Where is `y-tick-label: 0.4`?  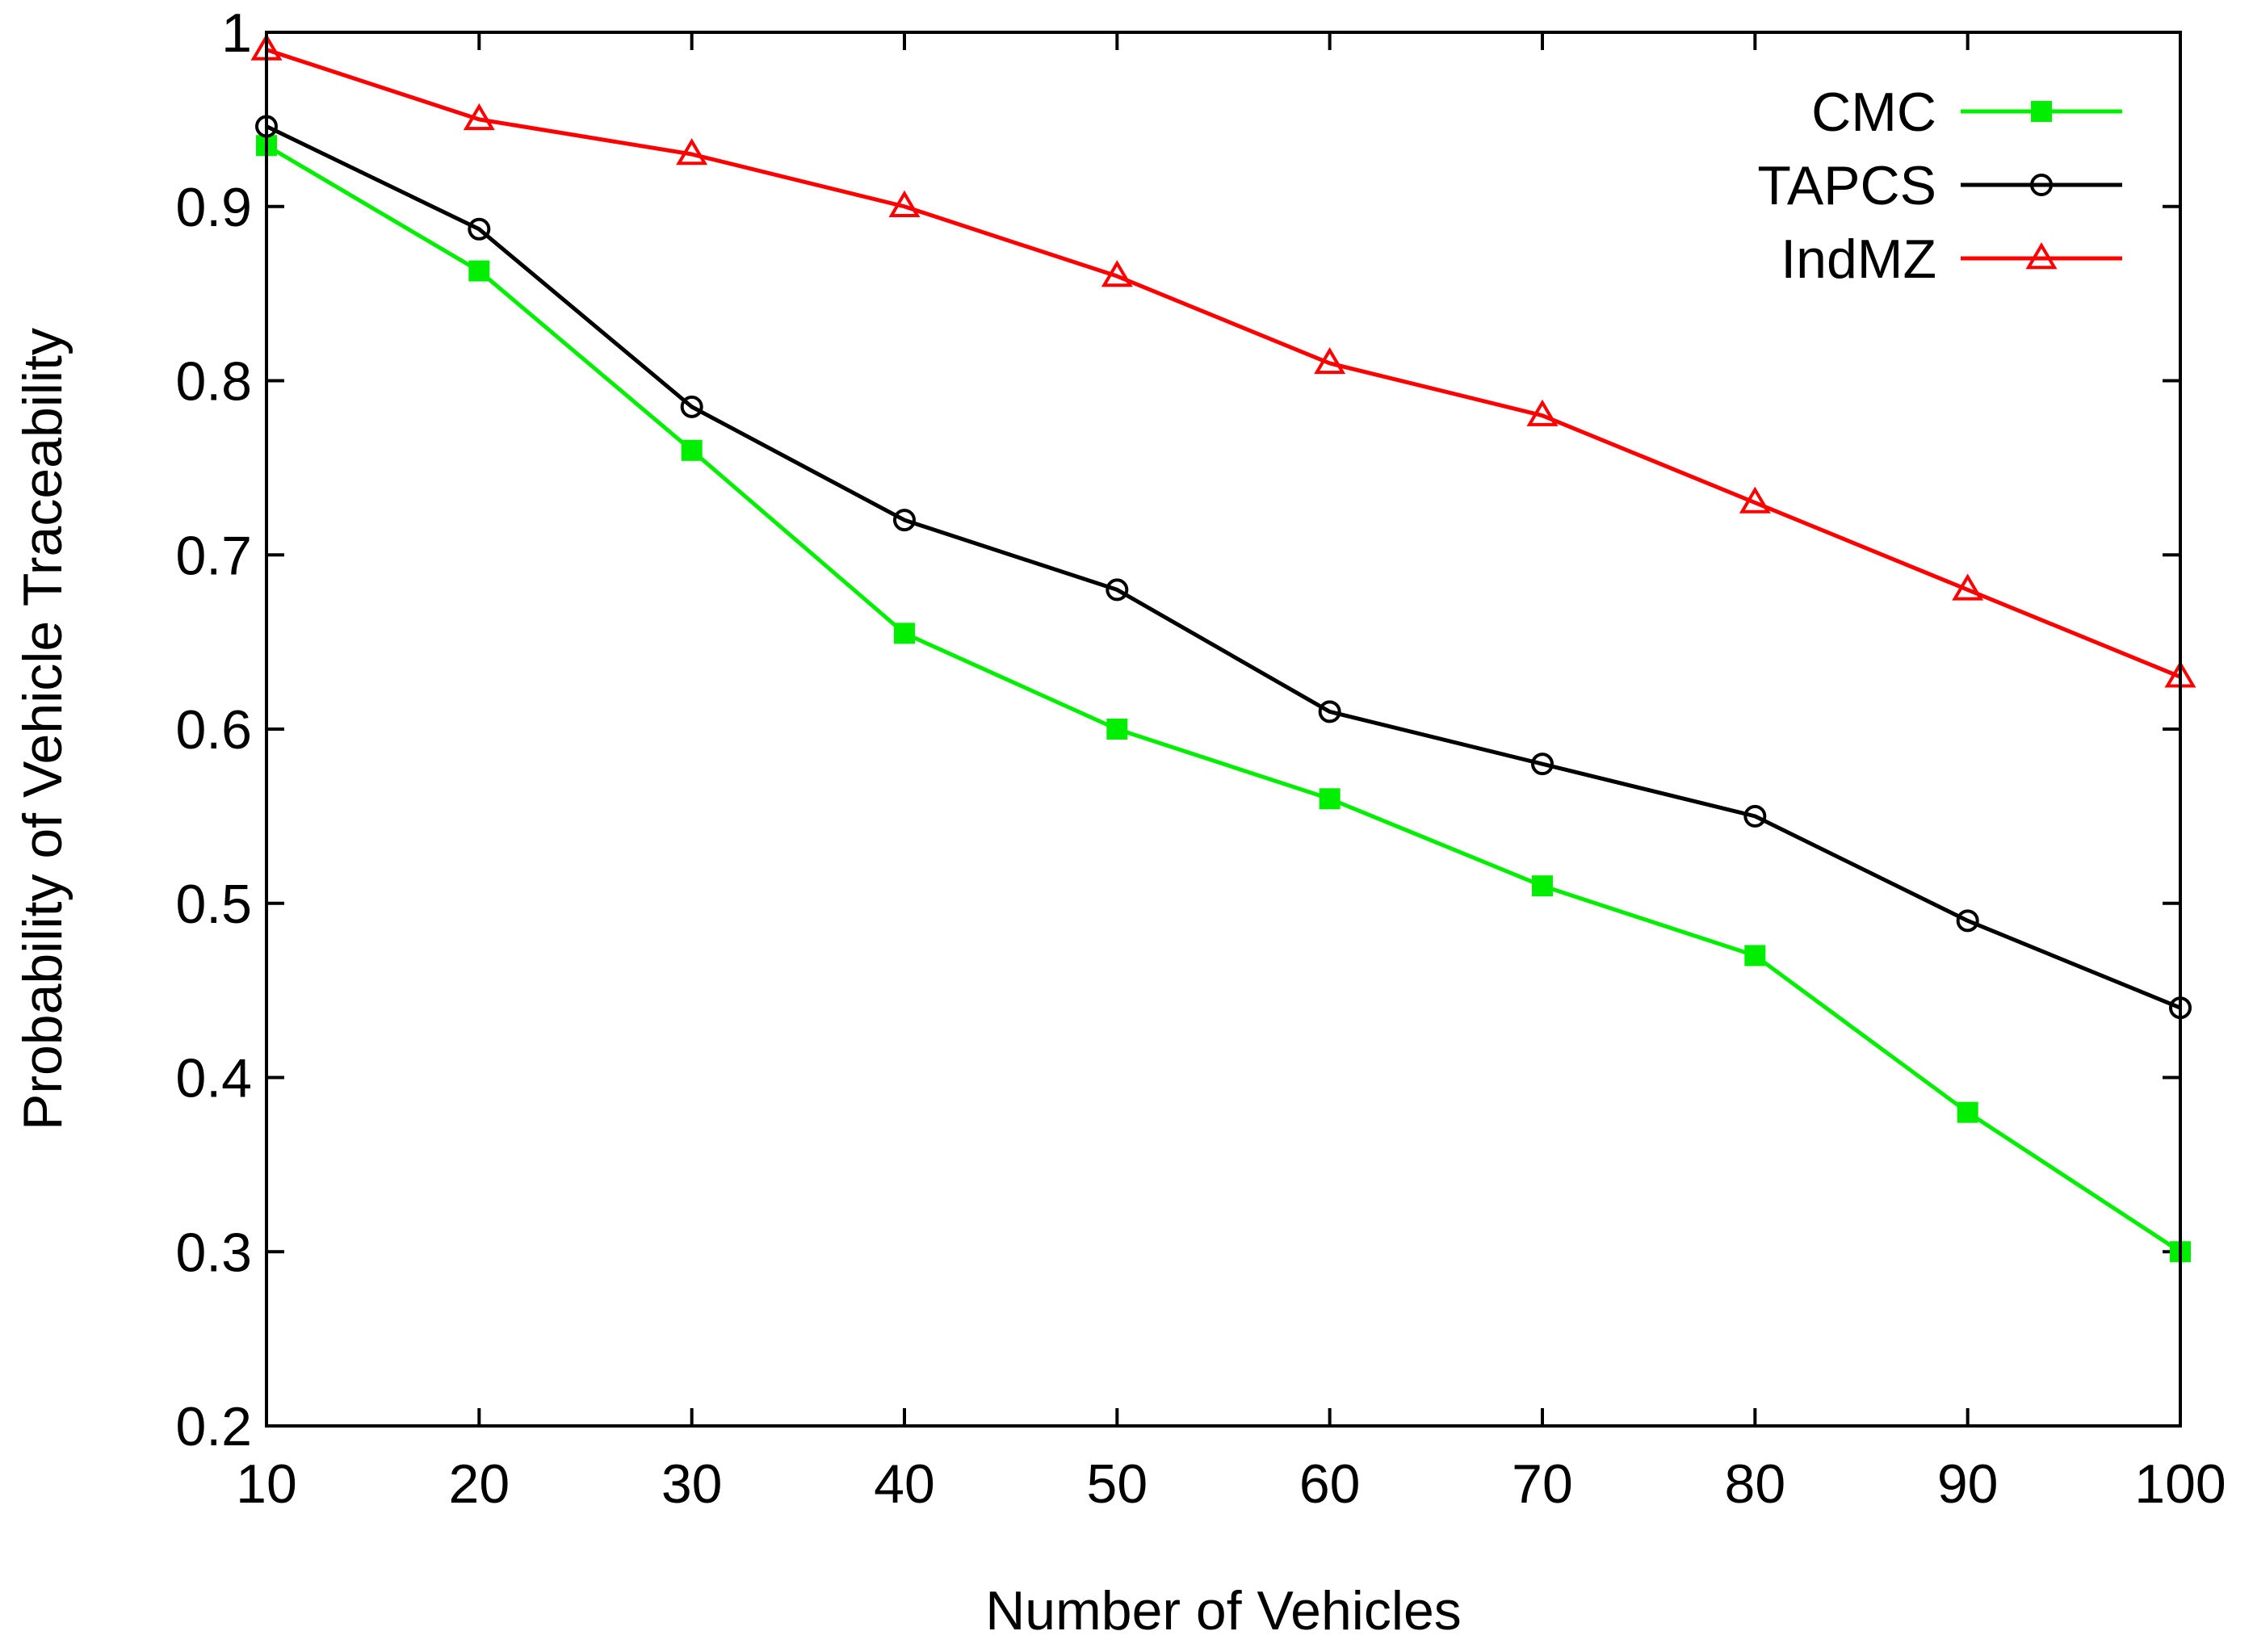
y-tick-label: 0.4 is located at coordinates (214, 1078).